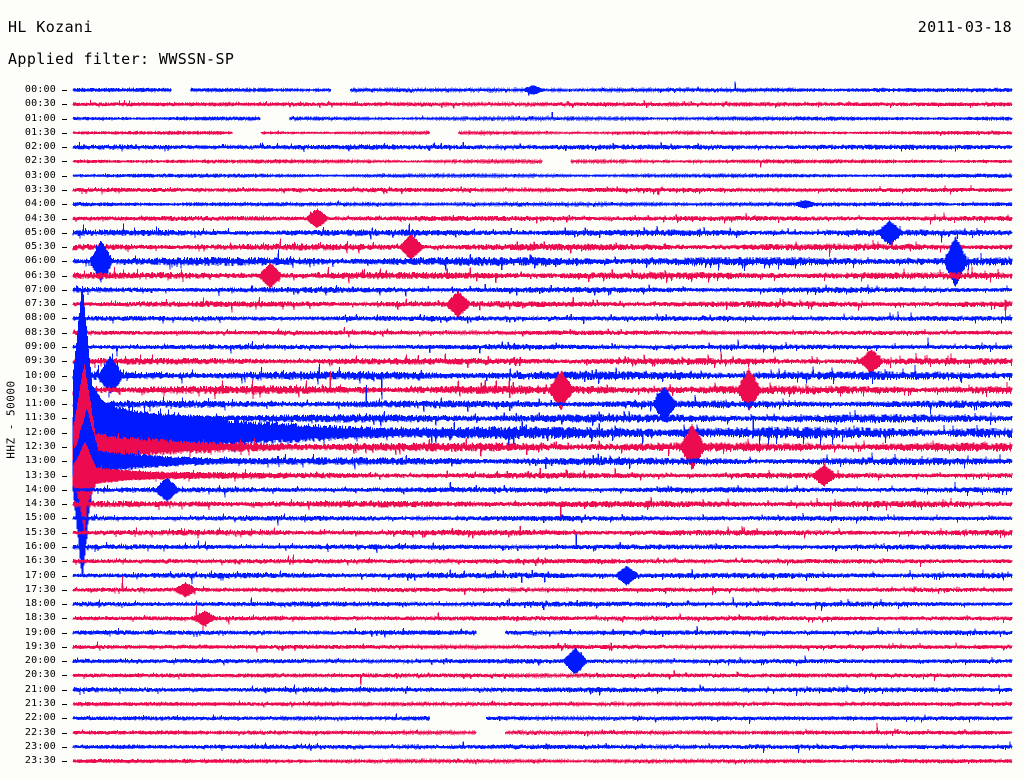 The image size is (1024, 780). What do you see at coordinates (40, 646) in the screenshot?
I see `time-tick-label: 19:30` at bounding box center [40, 646].